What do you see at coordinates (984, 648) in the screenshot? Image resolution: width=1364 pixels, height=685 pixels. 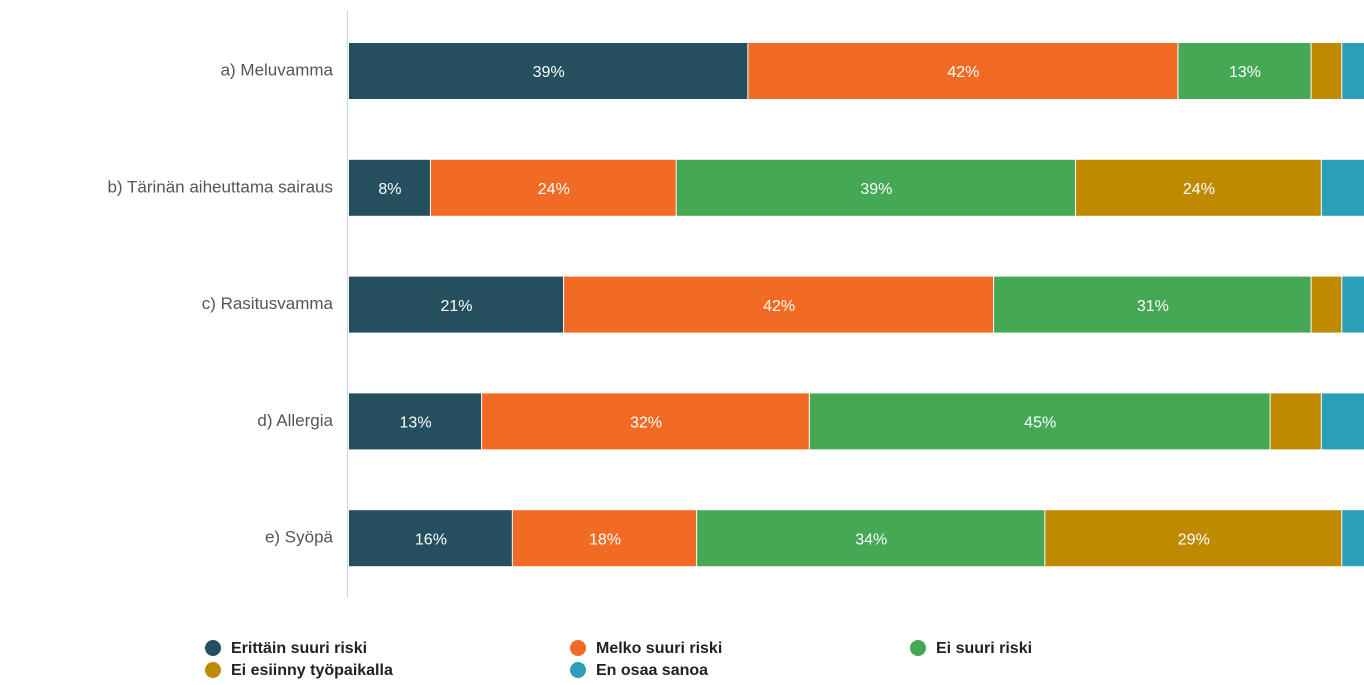 I see `legend-label: Ei suuri riski` at bounding box center [984, 648].